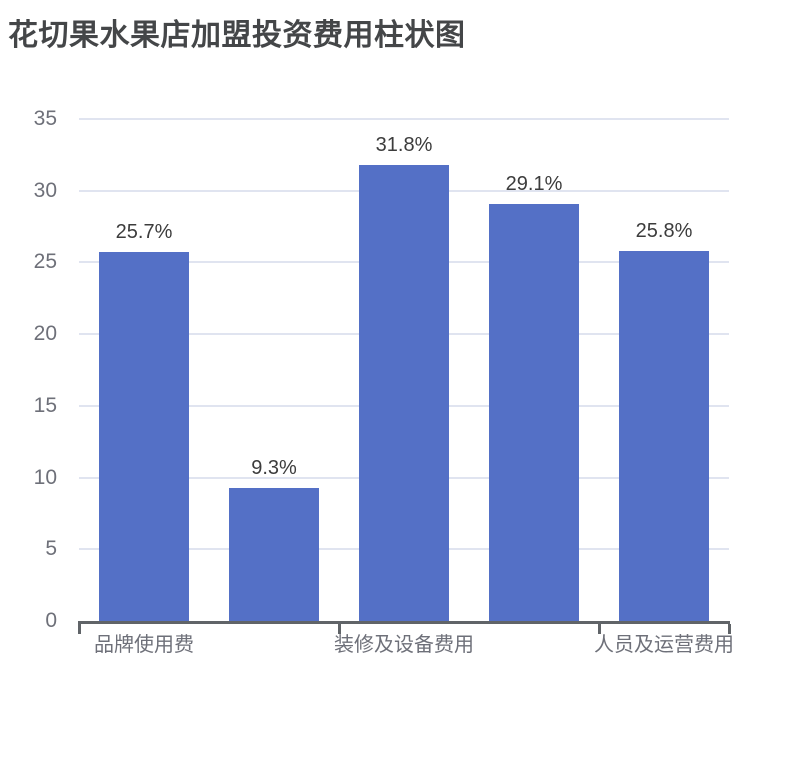 The image size is (810, 760). Describe the element at coordinates (664, 645) in the screenshot. I see `x-axis-tick-label: 人员及运营费用` at that location.